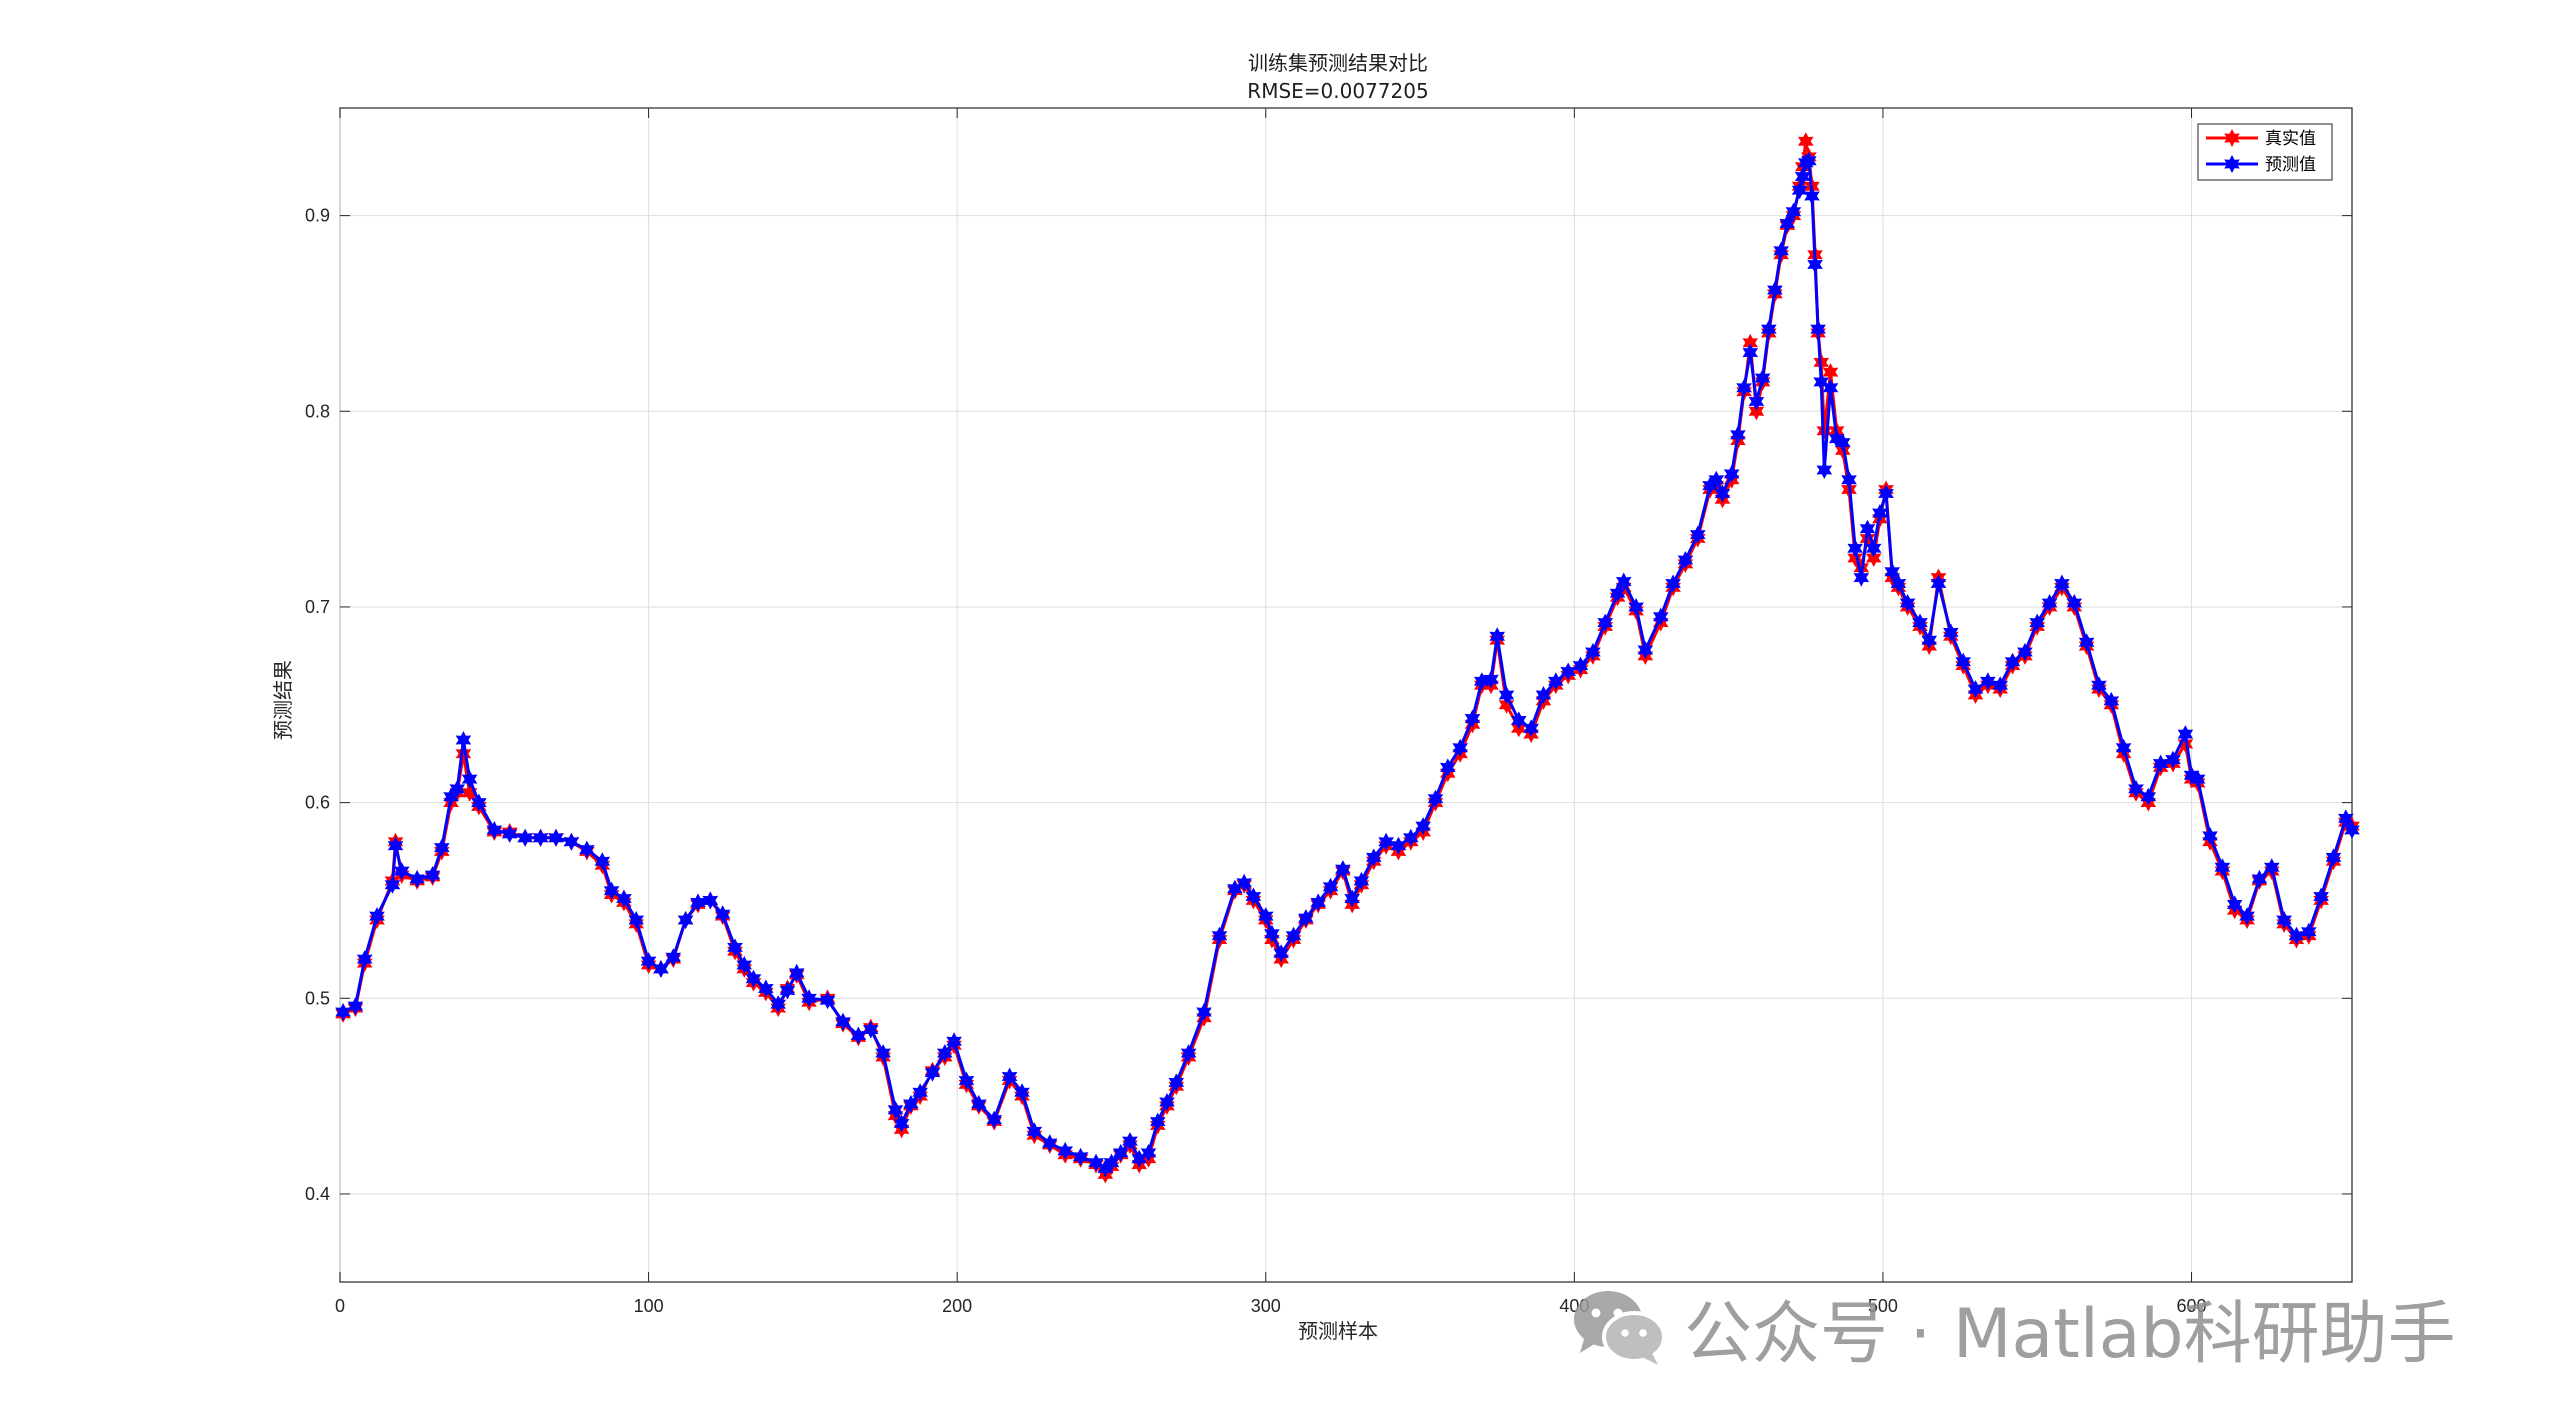 Image resolution: width=2560 pixels, height=1420 pixels. Describe the element at coordinates (1883, 1306) in the screenshot. I see `x-tick-label: 500` at that location.